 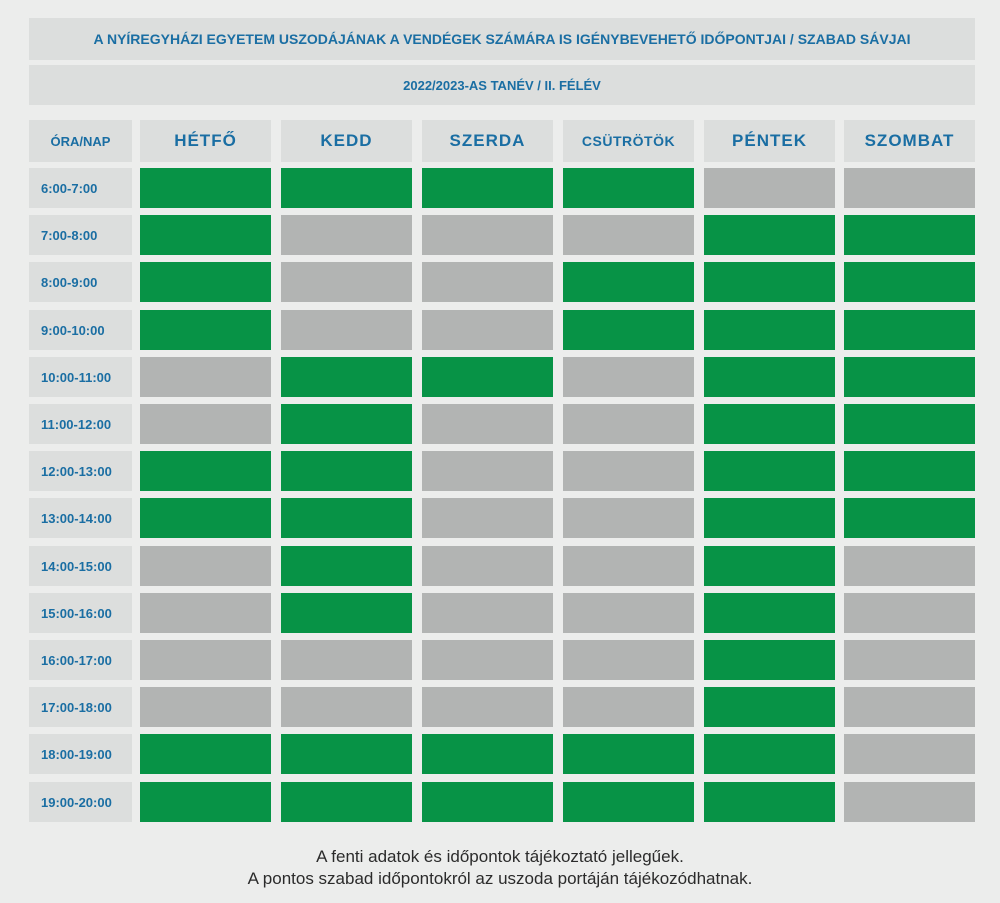 What do you see at coordinates (80, 566) in the screenshot?
I see `time-slot-label: 14:00-15:00` at bounding box center [80, 566].